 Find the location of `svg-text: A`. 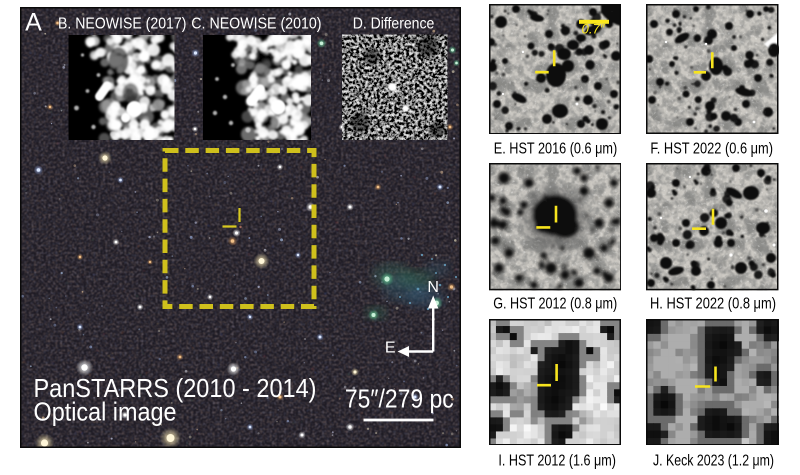

svg-text: A is located at coordinates (33, 22).